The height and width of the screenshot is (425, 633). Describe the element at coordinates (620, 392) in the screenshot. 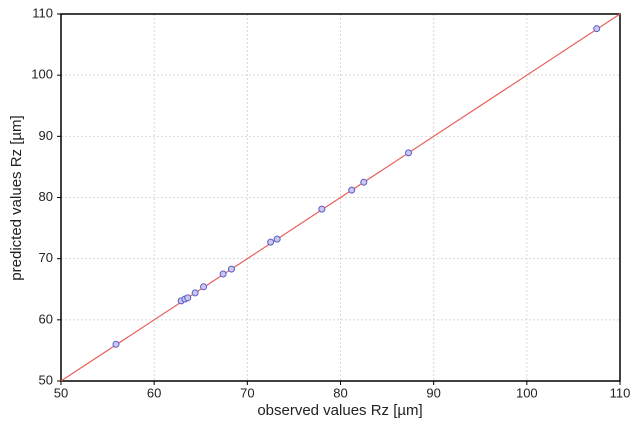

I see `x-tick-label: 110` at that location.